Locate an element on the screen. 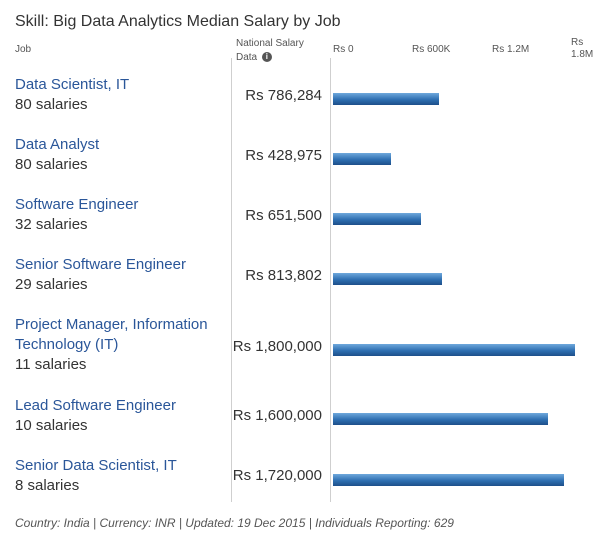  median-salary-value: Rs 1,600,000 is located at coordinates (277, 415).